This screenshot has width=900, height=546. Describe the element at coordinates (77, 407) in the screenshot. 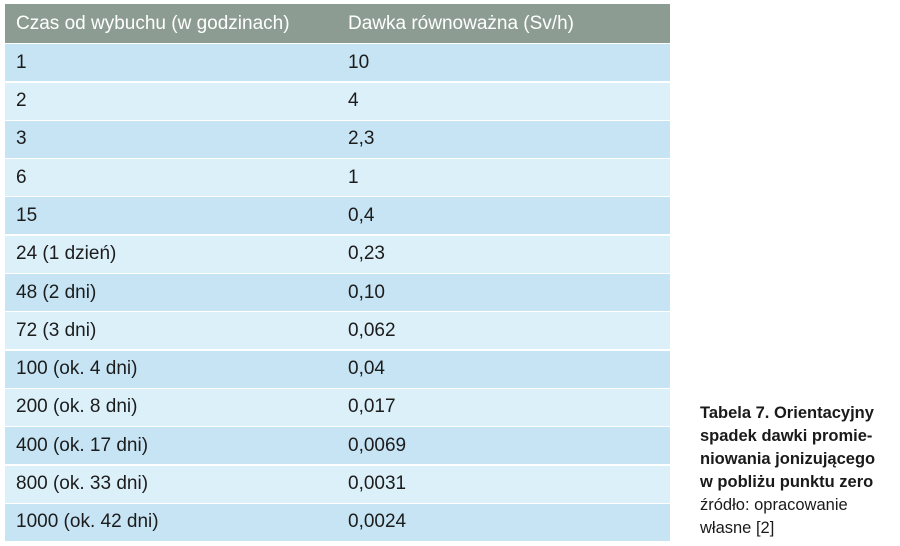

I see `cell-time: 200 (ok. 8 dni)` at that location.